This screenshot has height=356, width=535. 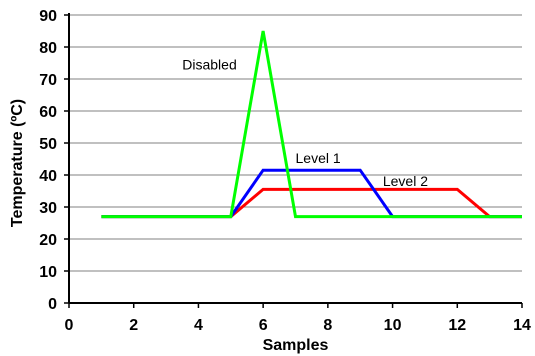 I want to click on y-tick-label-70: 70, so click(x=48, y=80).